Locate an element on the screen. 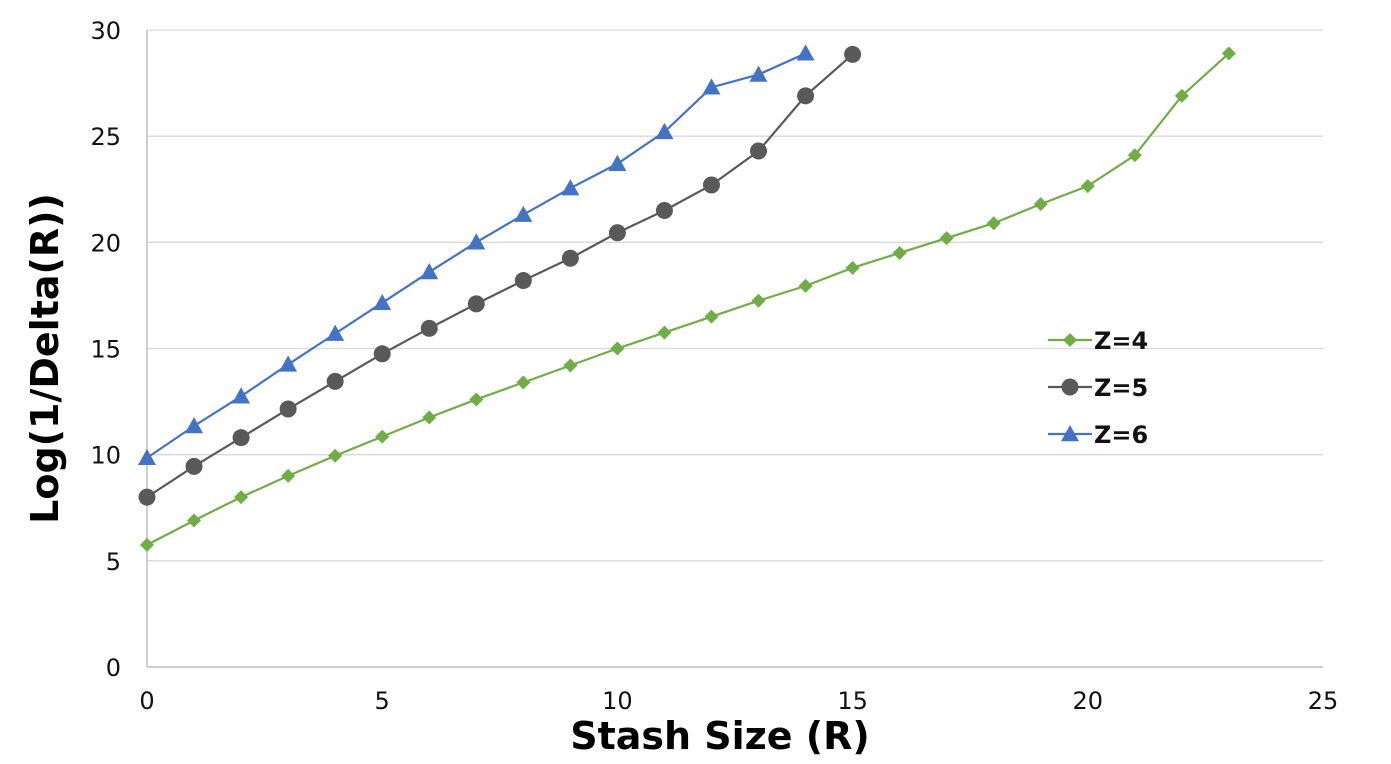  x-tick-label-10: 10 is located at coordinates (617, 701).